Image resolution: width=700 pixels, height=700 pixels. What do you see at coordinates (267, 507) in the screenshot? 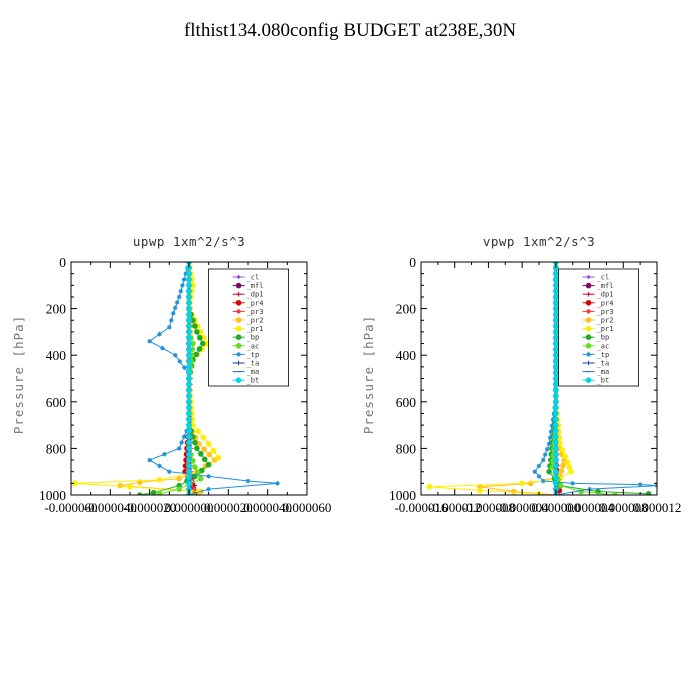
I see `x-tick-label: 0.000040` at bounding box center [267, 507].